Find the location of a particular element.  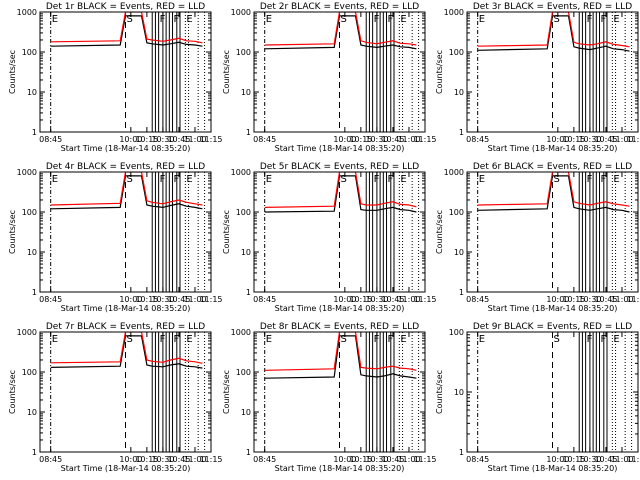

panel-title: Det 7r BLACK = Events, RED = LLD is located at coordinates (125, 327).